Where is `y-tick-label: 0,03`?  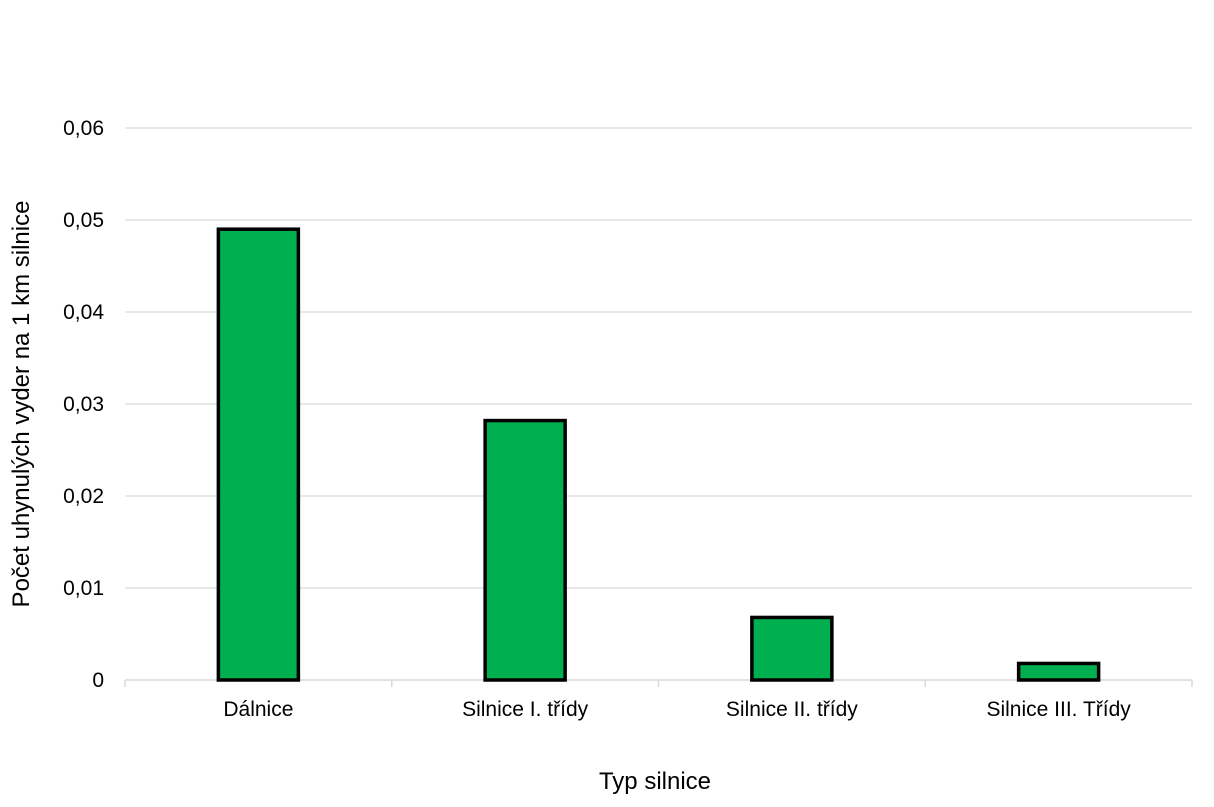
y-tick-label: 0,03 is located at coordinates (83, 404).